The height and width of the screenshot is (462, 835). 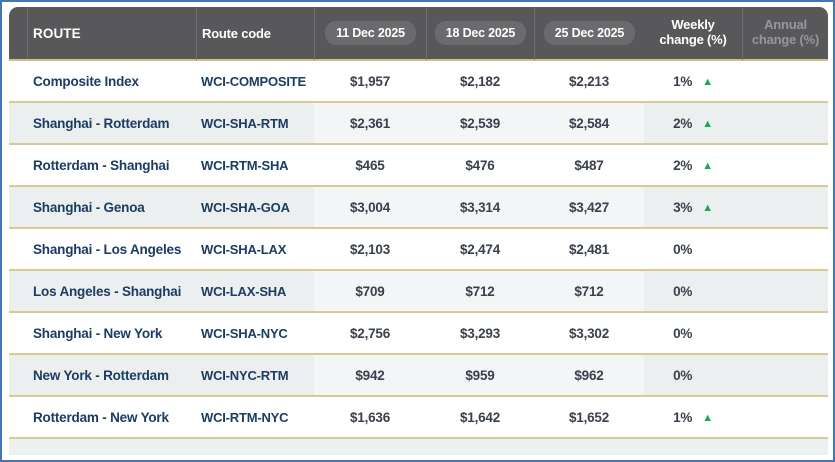 What do you see at coordinates (370, 334) in the screenshot?
I see `rate-value-week1: $2,756` at bounding box center [370, 334].